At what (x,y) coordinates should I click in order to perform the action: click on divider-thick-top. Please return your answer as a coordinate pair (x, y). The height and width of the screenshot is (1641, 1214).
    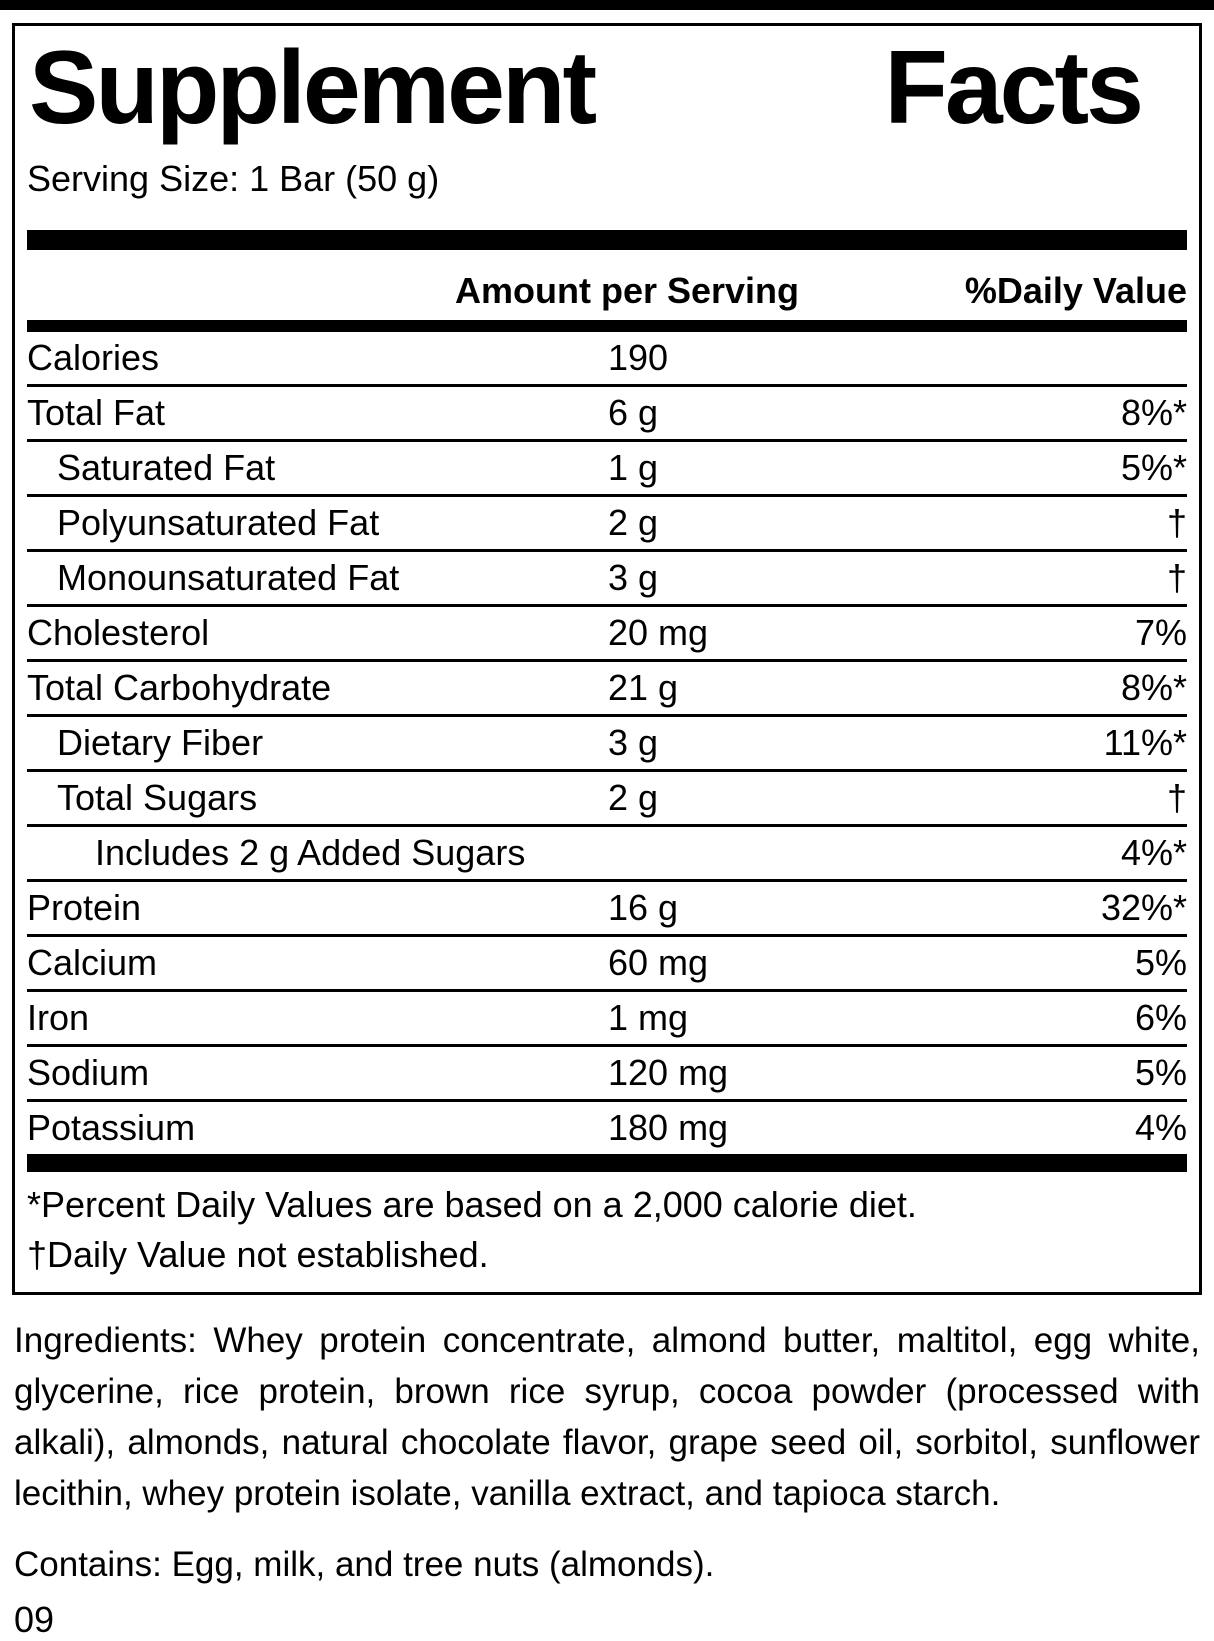
    Looking at the image, I should click on (607, 240).